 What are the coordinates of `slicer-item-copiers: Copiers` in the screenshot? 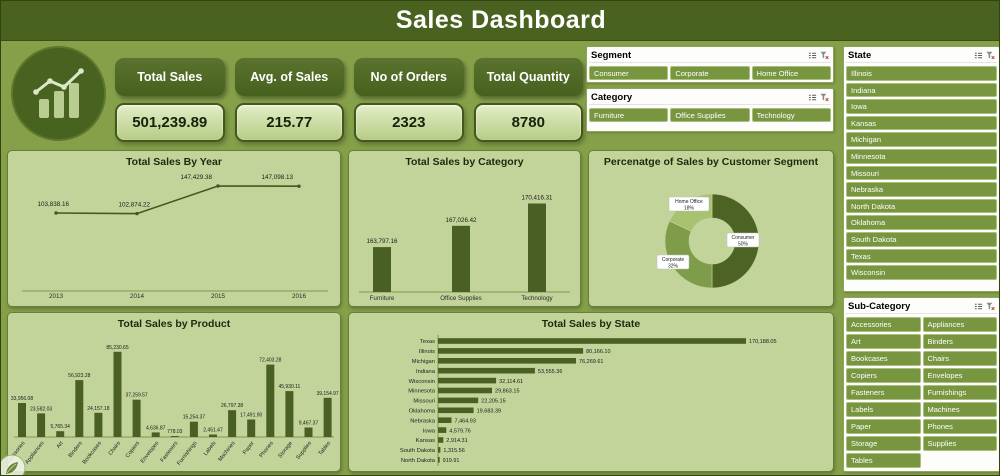 It's located at (883, 375).